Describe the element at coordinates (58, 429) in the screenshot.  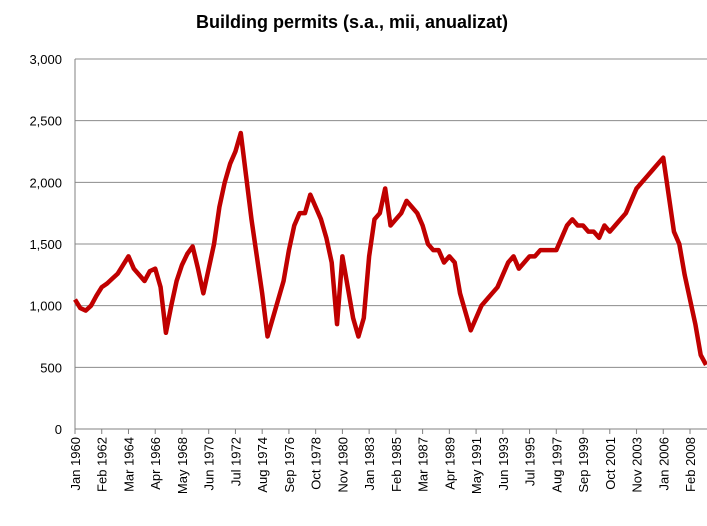
I see `y-tick-label: 0` at that location.